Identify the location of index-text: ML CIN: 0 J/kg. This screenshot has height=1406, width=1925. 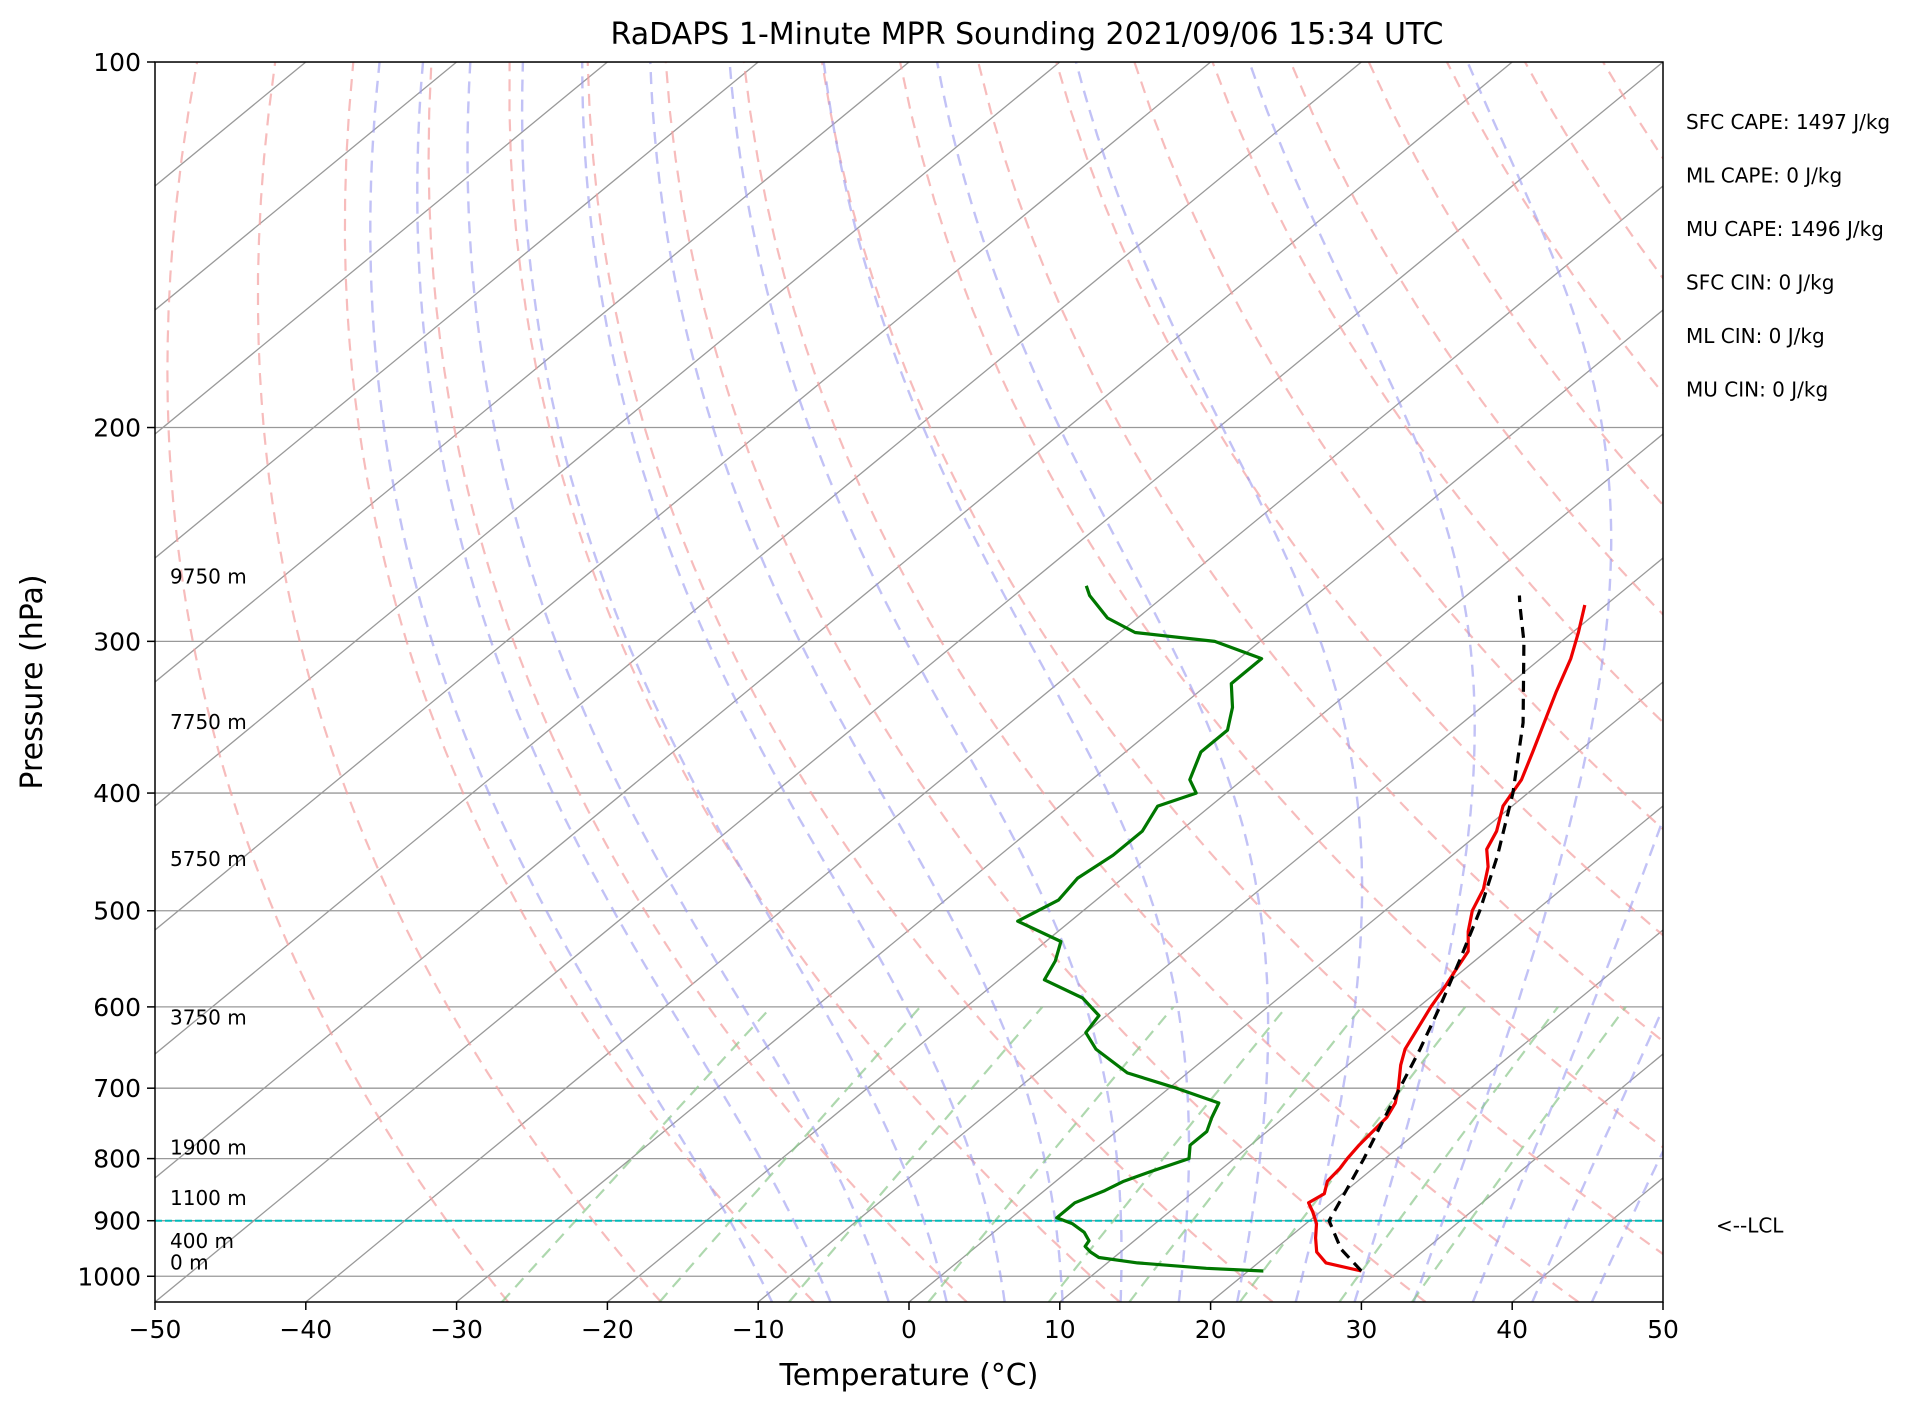
(1755, 336).